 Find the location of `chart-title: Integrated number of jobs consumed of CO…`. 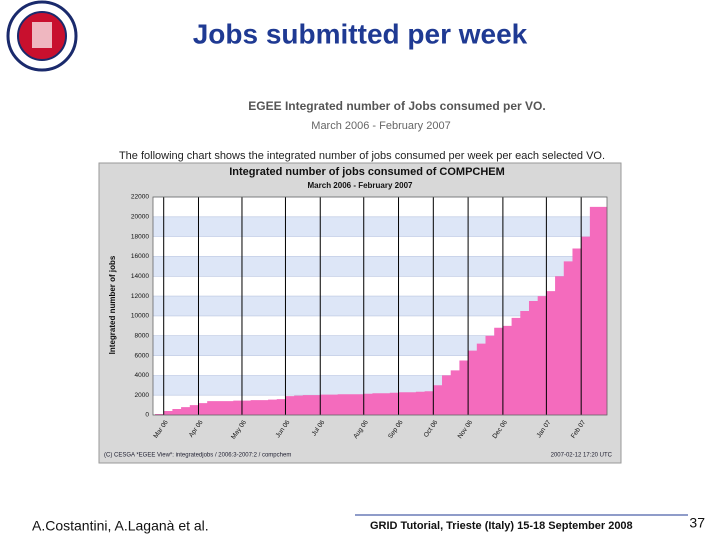

chart-title: Integrated number of jobs consumed of CO… is located at coordinates (367, 172).